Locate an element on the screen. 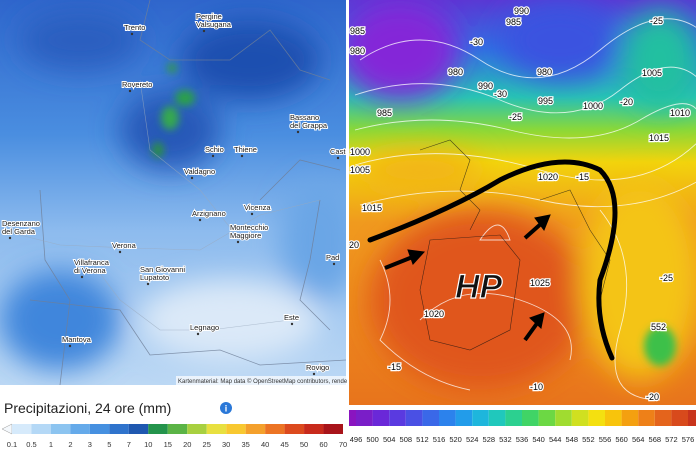  colorbar-label: 70 is located at coordinates (343, 444).